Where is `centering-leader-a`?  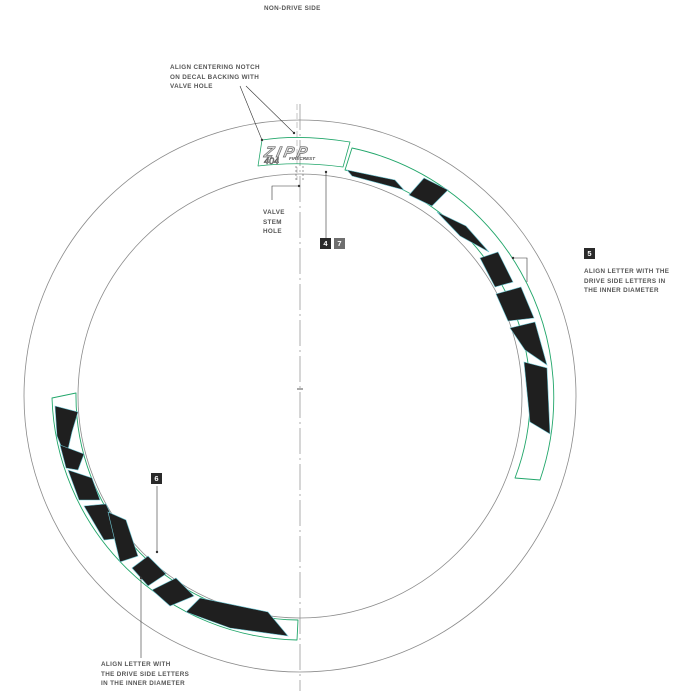 centering-leader-a is located at coordinates (251, 113).